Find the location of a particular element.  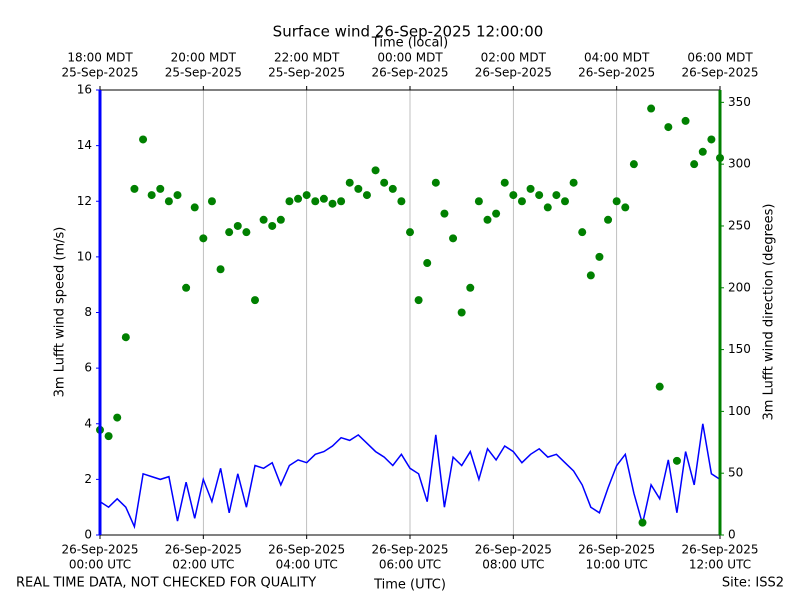

speed-line is located at coordinates (410, 476).